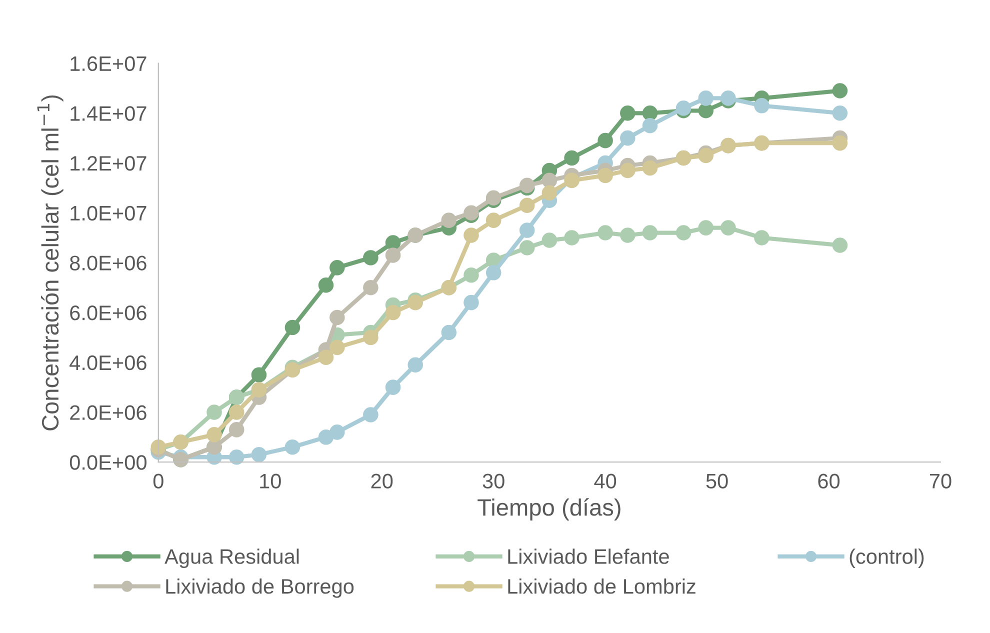 This screenshot has width=990, height=633. What do you see at coordinates (108, 412) in the screenshot?
I see `y-tick-label: 2.0E+06` at bounding box center [108, 412].